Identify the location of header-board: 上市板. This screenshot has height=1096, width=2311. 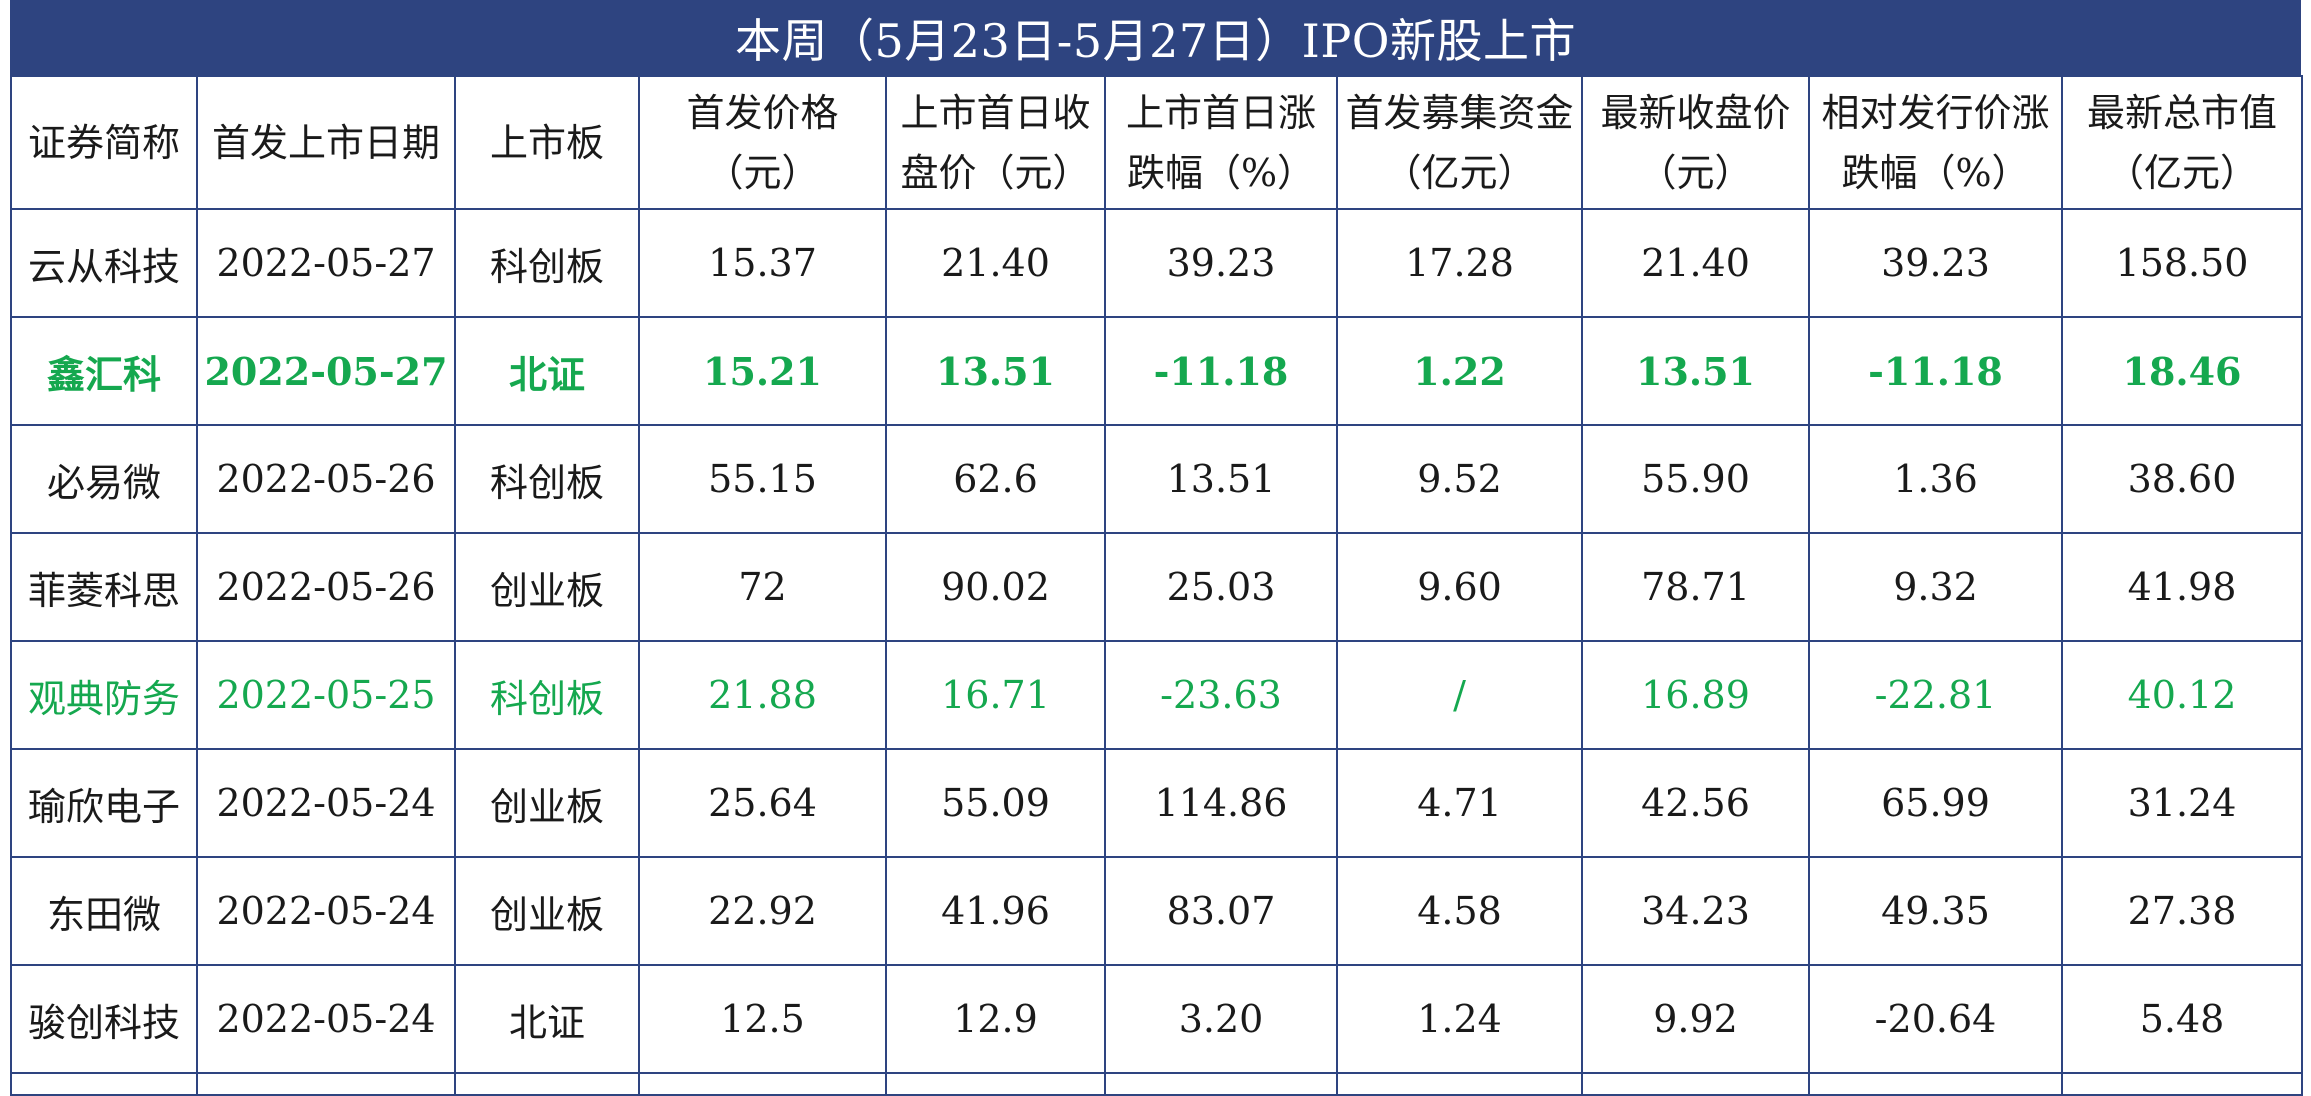
(547, 142).